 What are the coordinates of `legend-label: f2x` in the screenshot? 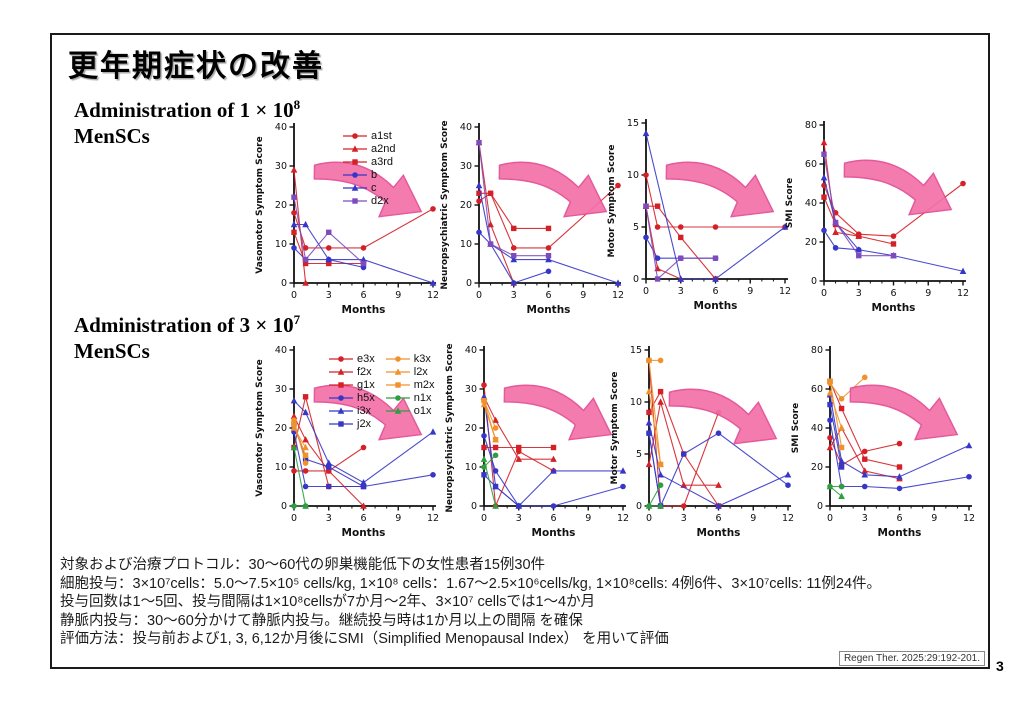 It's located at (364, 371).